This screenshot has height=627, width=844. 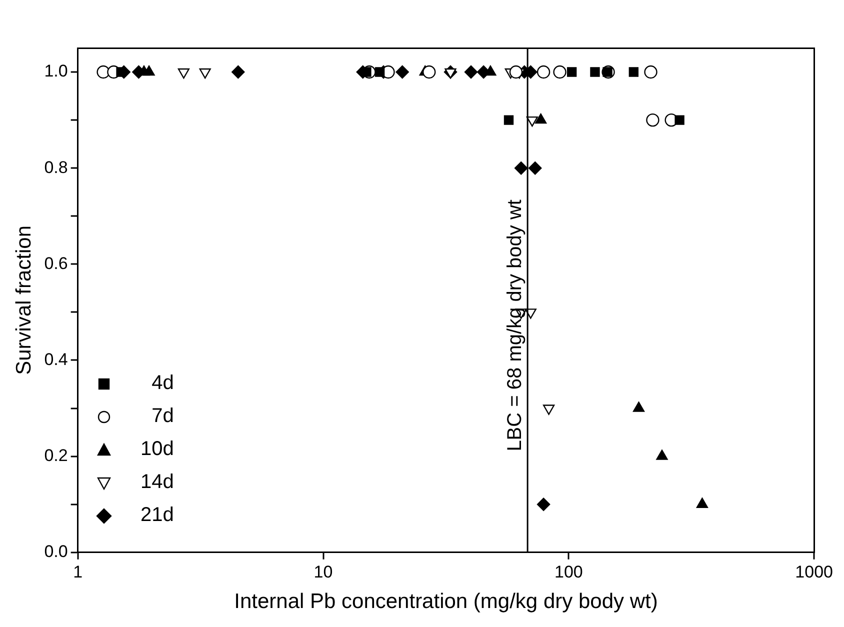 I want to click on legend-label: 4d, so click(x=162, y=384).